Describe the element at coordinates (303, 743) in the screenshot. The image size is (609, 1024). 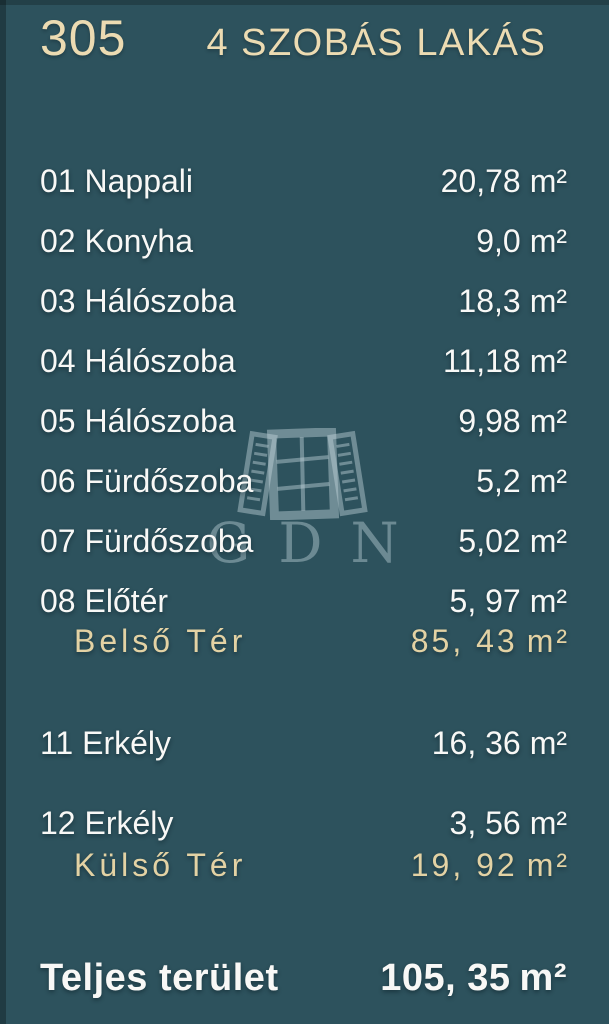
I see `room-row: 11 Erkély 16, 36 m²` at that location.